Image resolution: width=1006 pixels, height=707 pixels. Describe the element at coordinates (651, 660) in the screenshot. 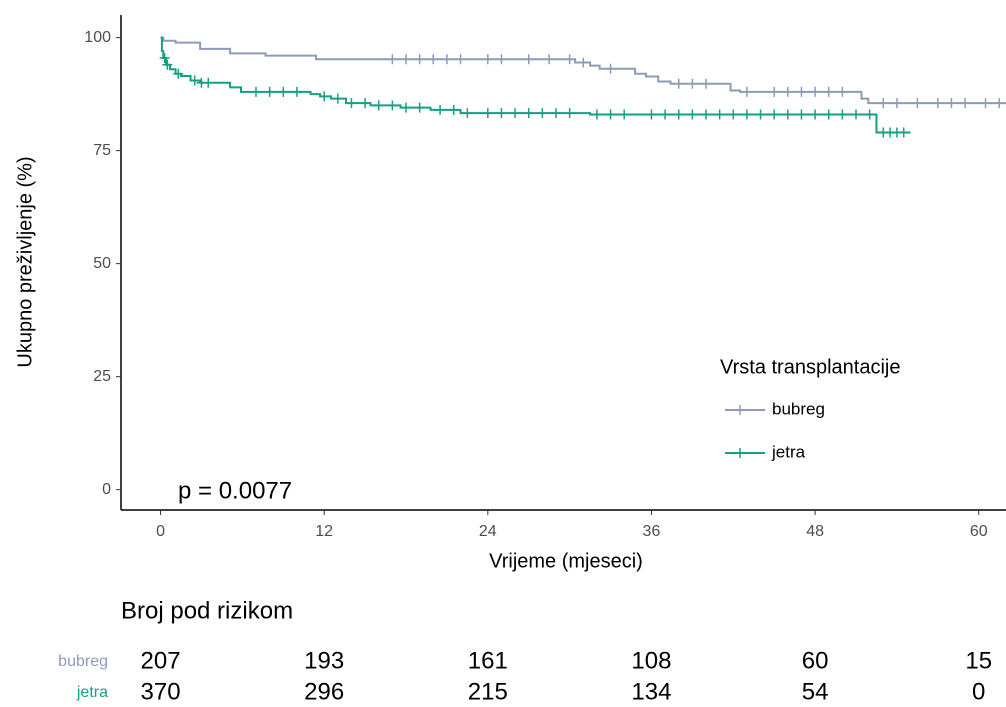

I see `risk-count: 108` at that location.